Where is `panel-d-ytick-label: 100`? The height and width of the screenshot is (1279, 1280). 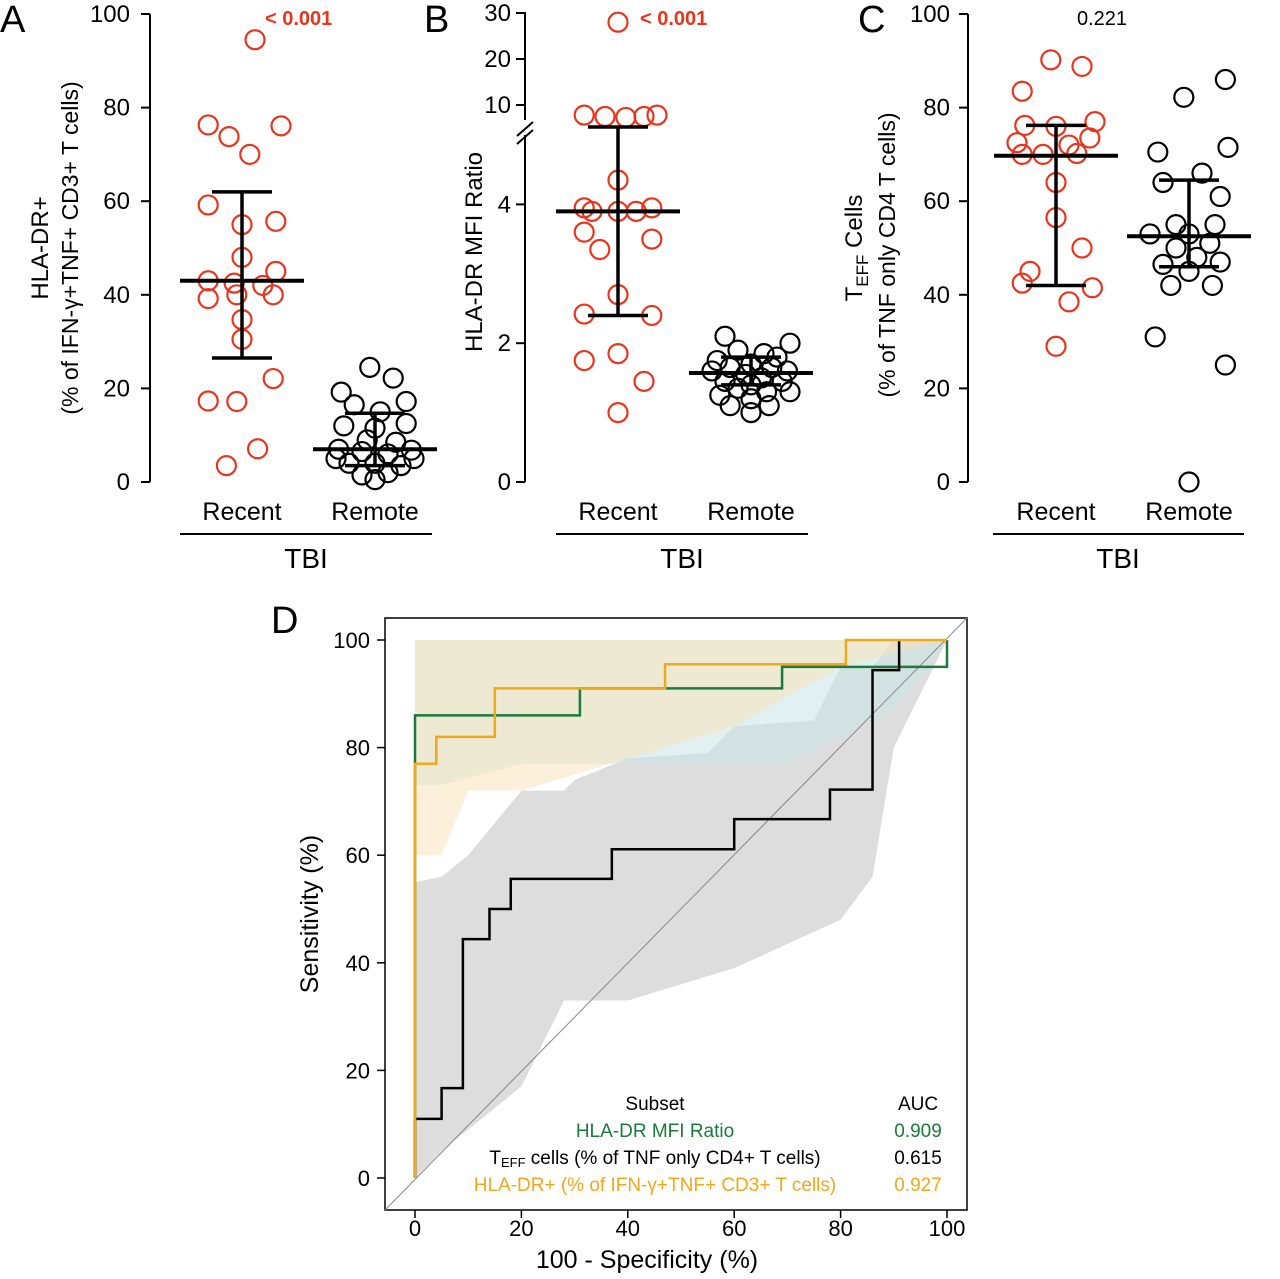
panel-d-ytick-label: 100 is located at coordinates (351, 640).